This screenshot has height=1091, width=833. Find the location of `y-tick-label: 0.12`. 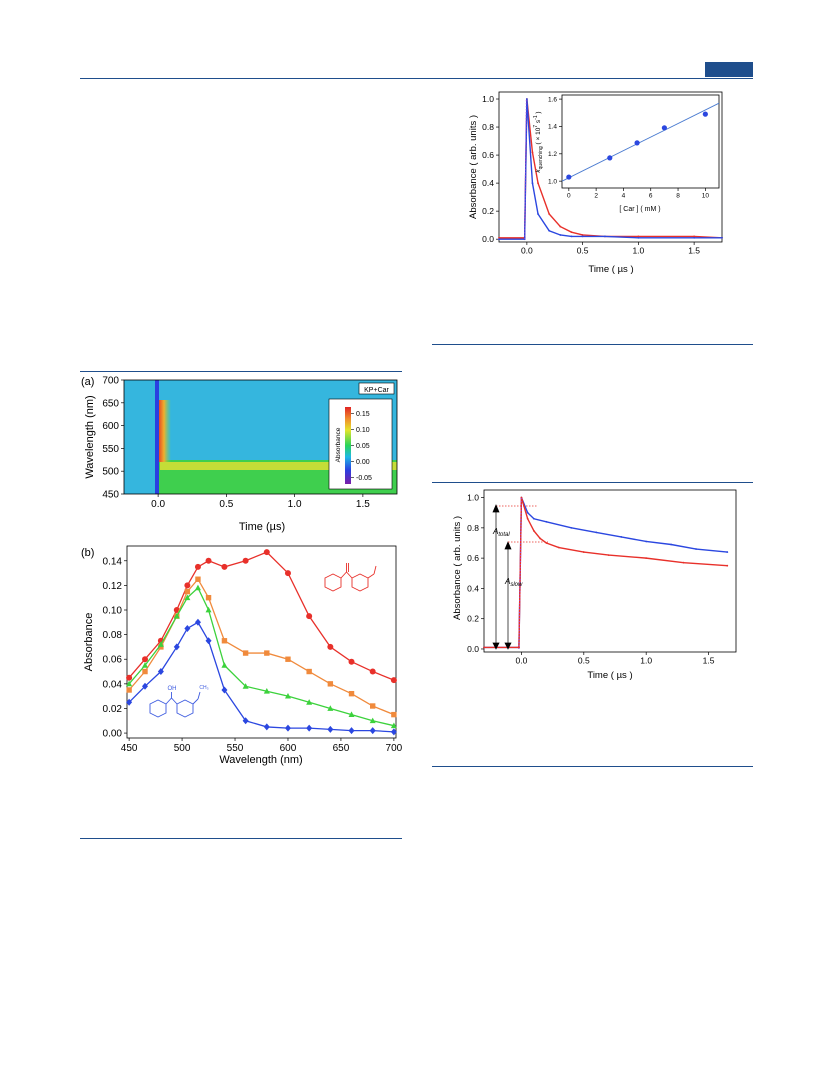

y-tick-label: 0.12 is located at coordinates (113, 586).